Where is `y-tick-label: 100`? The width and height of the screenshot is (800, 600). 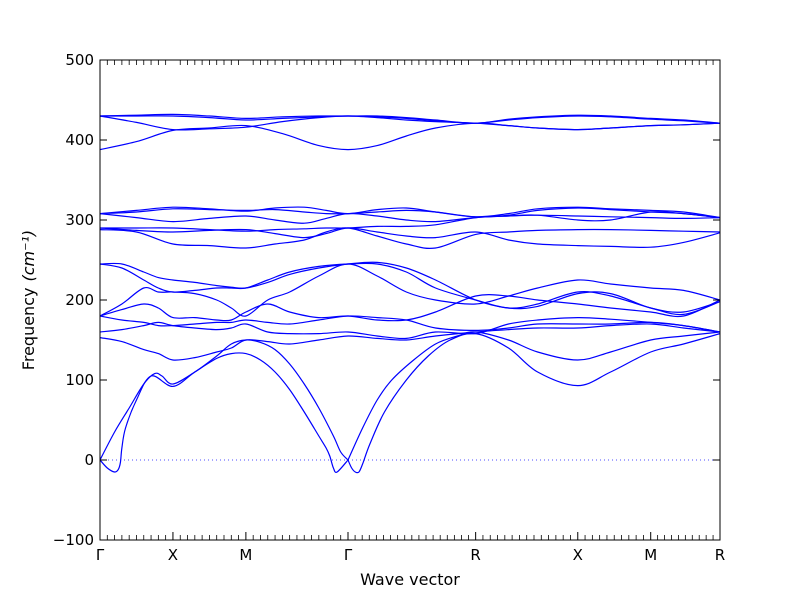
y-tick-label: 100 is located at coordinates (79, 380).